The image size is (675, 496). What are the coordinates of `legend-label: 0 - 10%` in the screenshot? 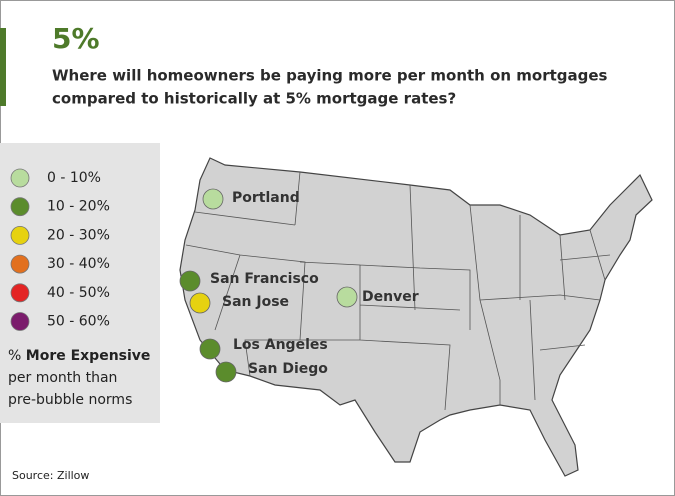 It's located at (74, 178).